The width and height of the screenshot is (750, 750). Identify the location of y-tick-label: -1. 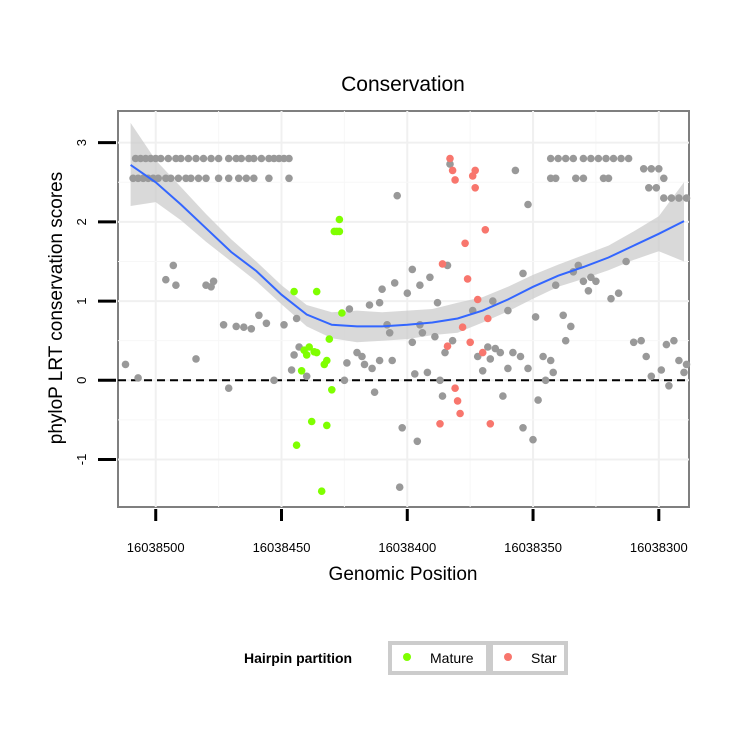
(81, 460).